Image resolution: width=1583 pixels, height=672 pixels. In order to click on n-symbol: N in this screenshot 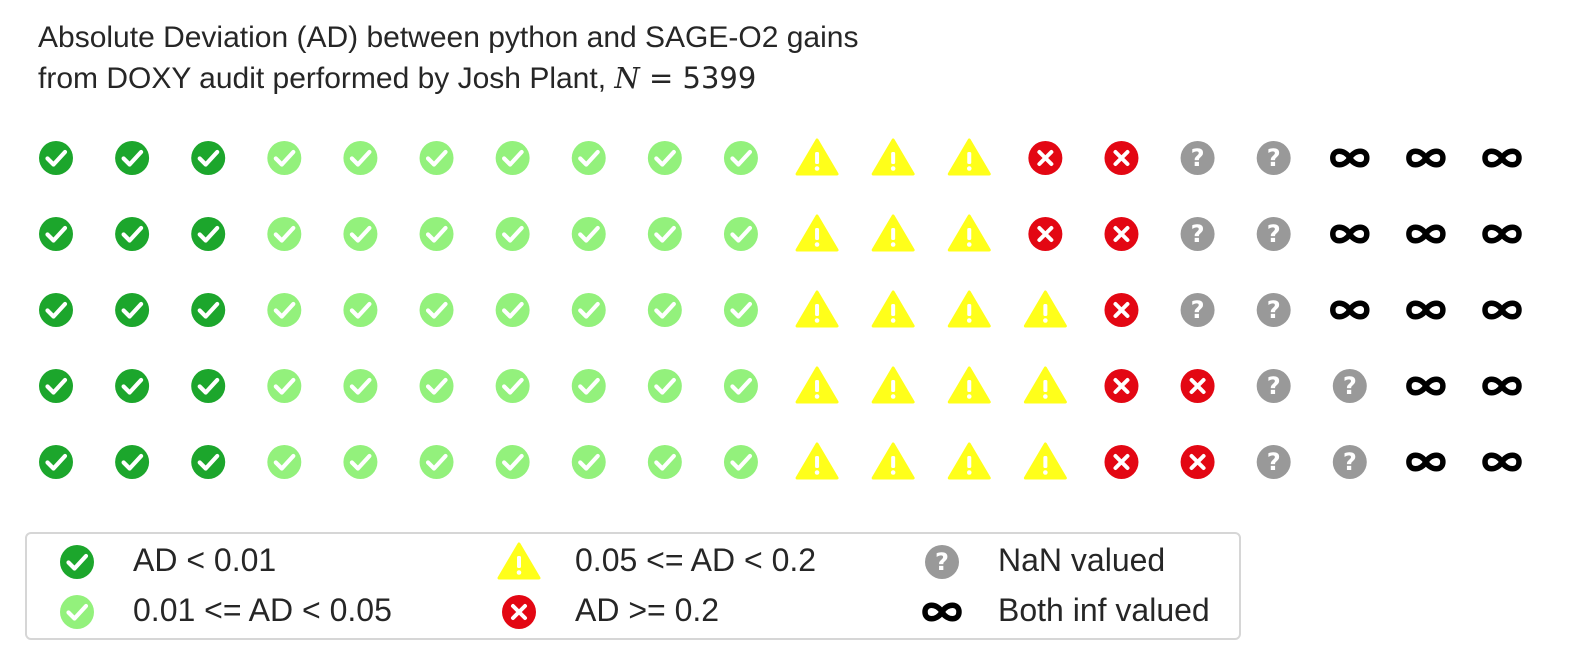, I will do `click(627, 78)`.